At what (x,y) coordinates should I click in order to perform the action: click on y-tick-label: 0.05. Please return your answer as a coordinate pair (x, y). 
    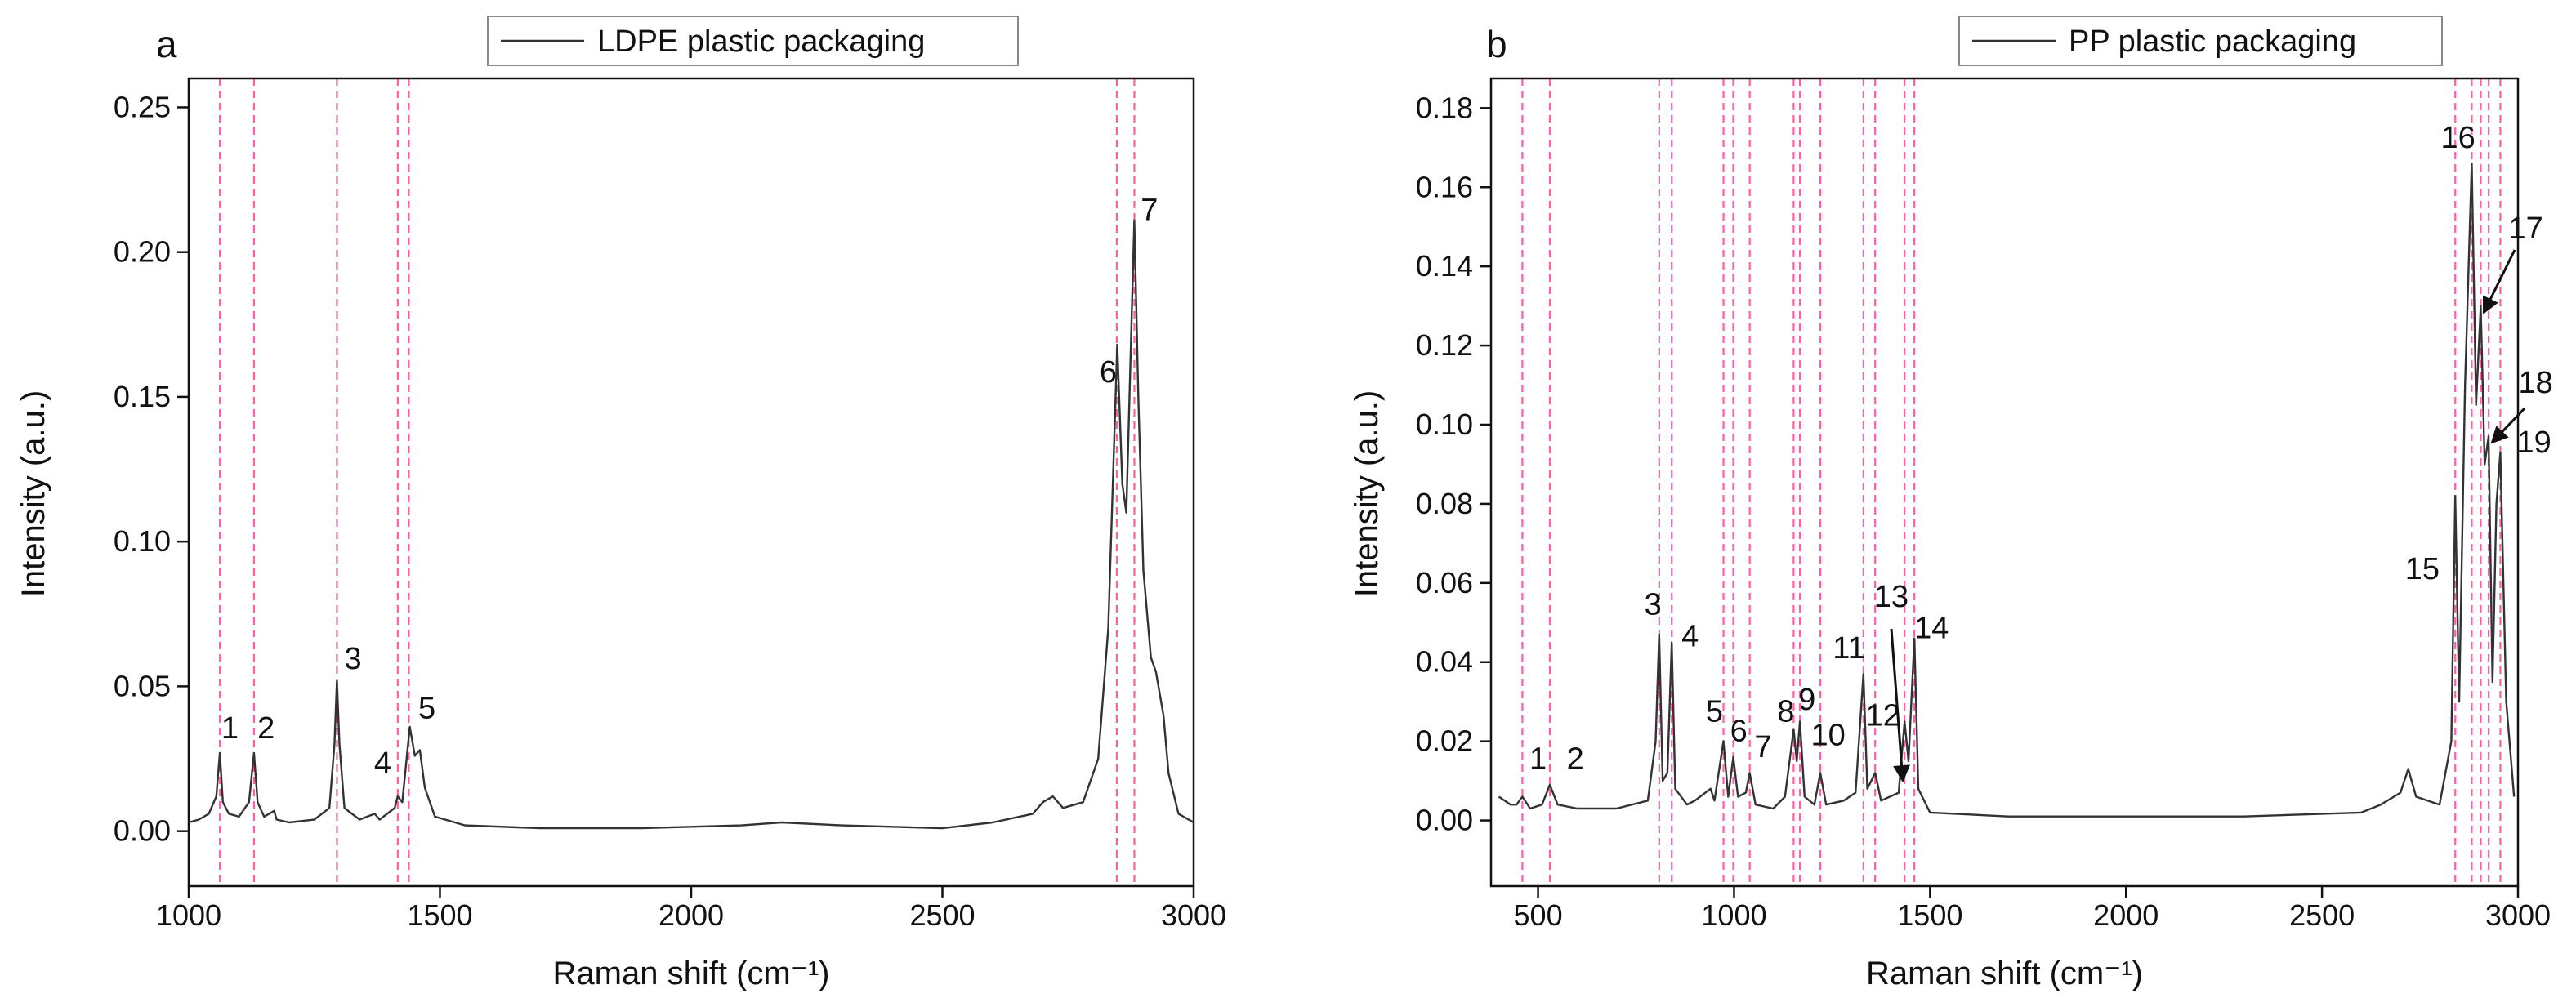
    Looking at the image, I should click on (142, 685).